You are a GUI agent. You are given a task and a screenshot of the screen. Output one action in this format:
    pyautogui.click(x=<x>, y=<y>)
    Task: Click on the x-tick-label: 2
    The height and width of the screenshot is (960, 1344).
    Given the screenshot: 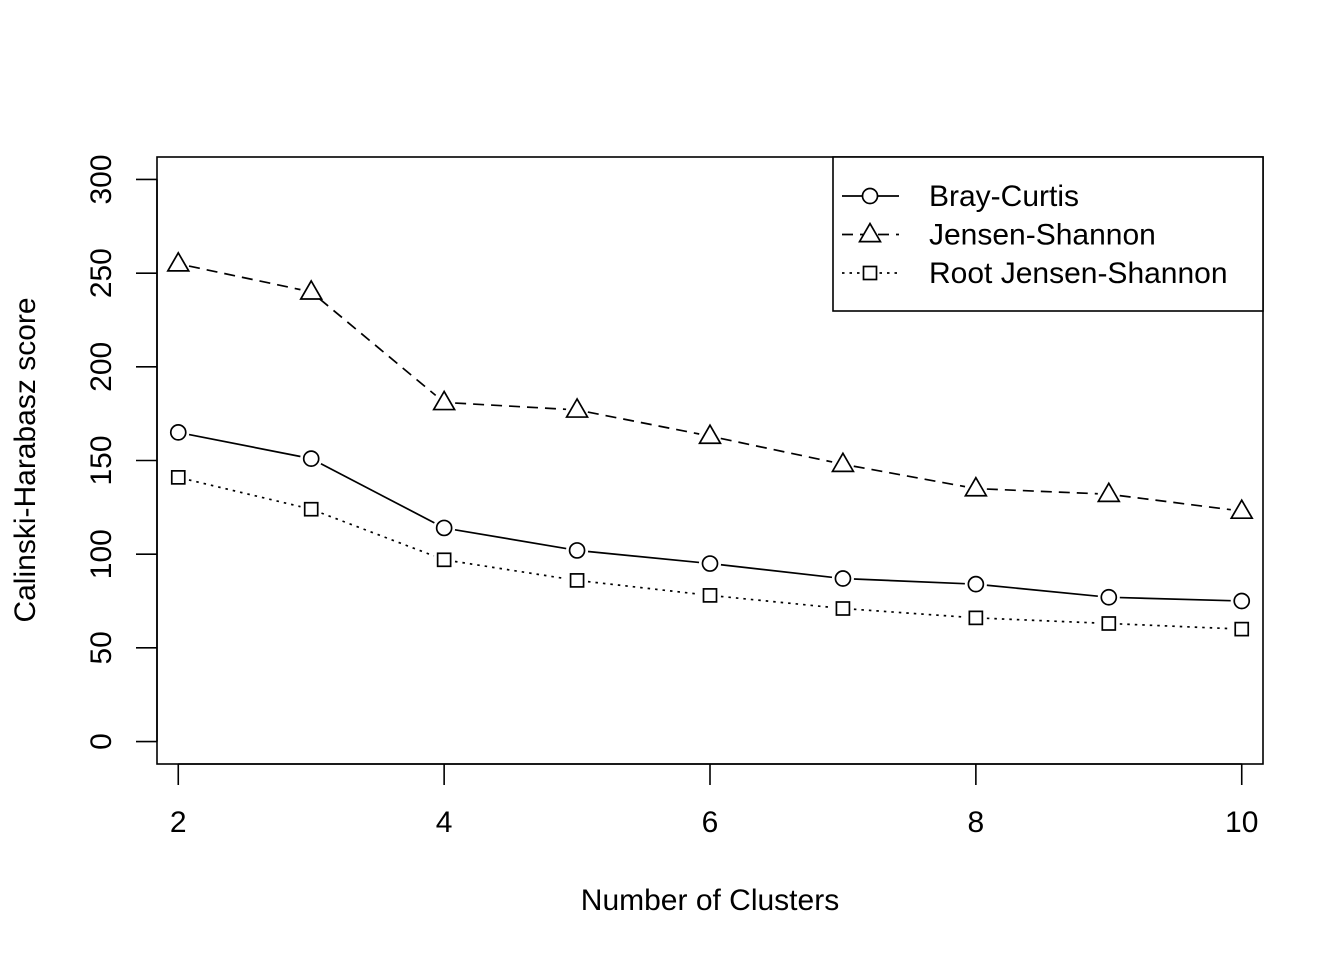 What is the action you would take?
    pyautogui.click(x=178, y=822)
    